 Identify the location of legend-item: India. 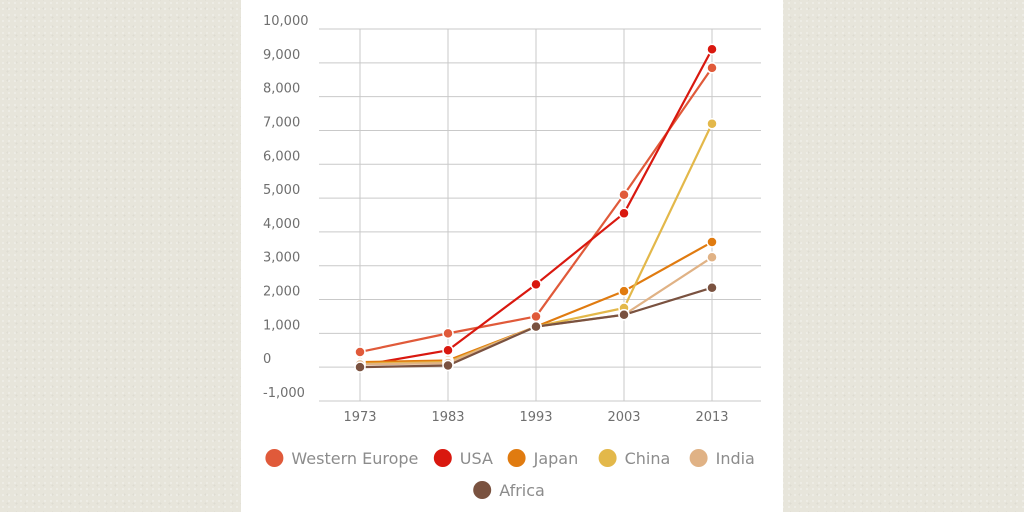
(722, 458).